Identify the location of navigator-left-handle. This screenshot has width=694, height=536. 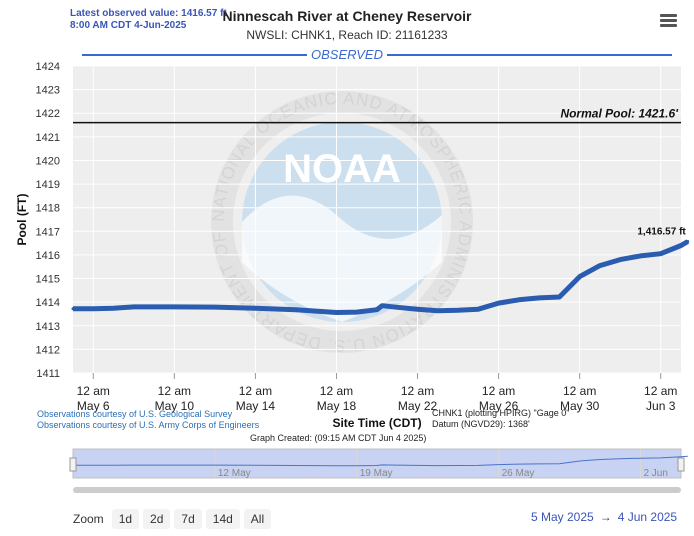
(73, 464).